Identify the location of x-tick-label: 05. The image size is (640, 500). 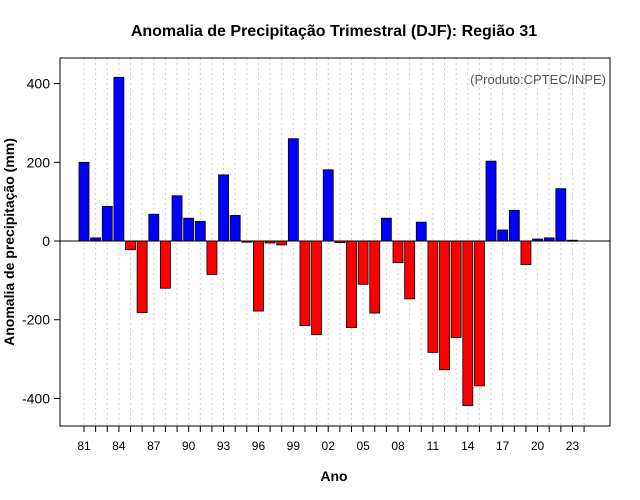
(363, 446).